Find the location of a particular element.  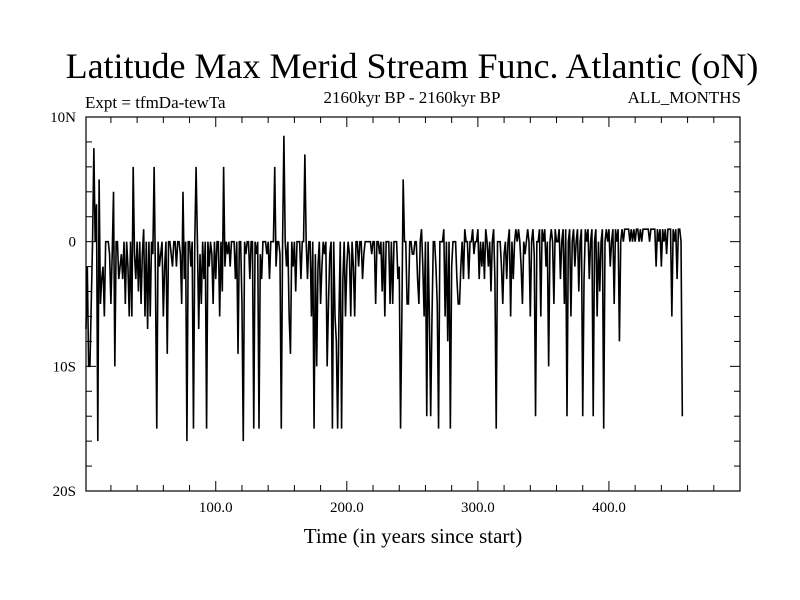

y-tick-label: 10S is located at coordinates (64, 367).